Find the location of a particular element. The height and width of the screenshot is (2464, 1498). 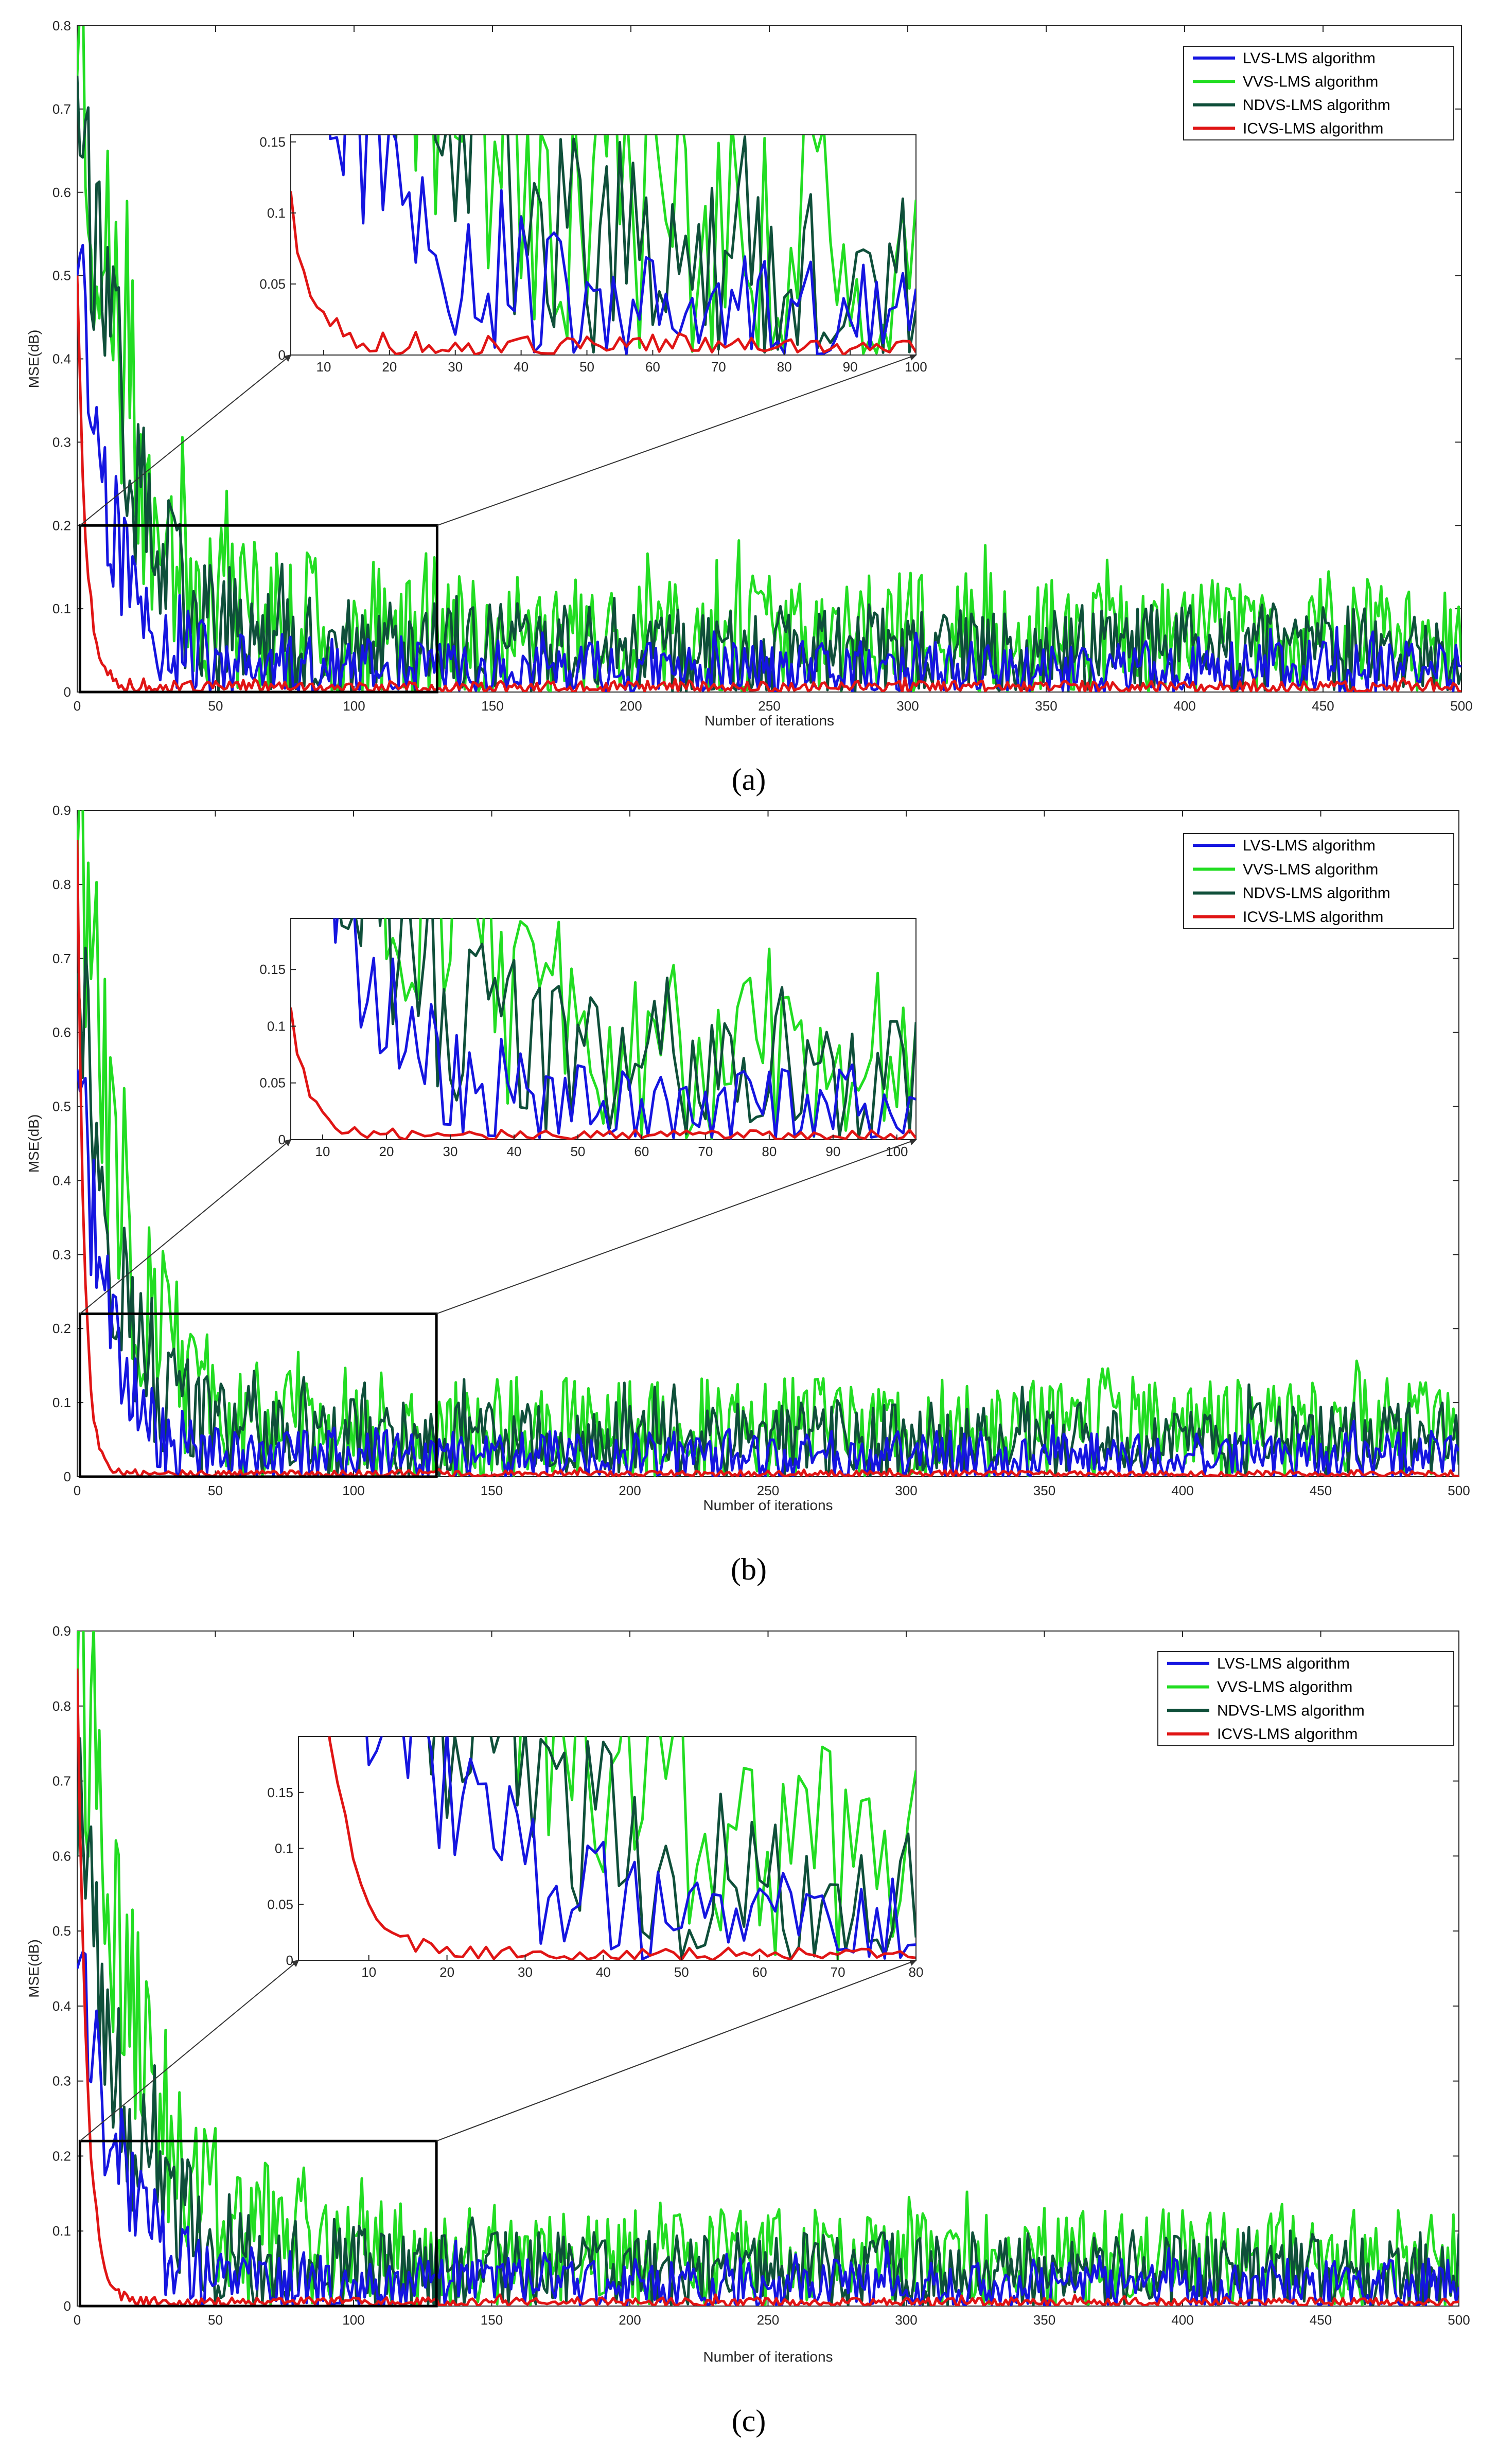

y-tick-label: 0.3 is located at coordinates (61, 442).